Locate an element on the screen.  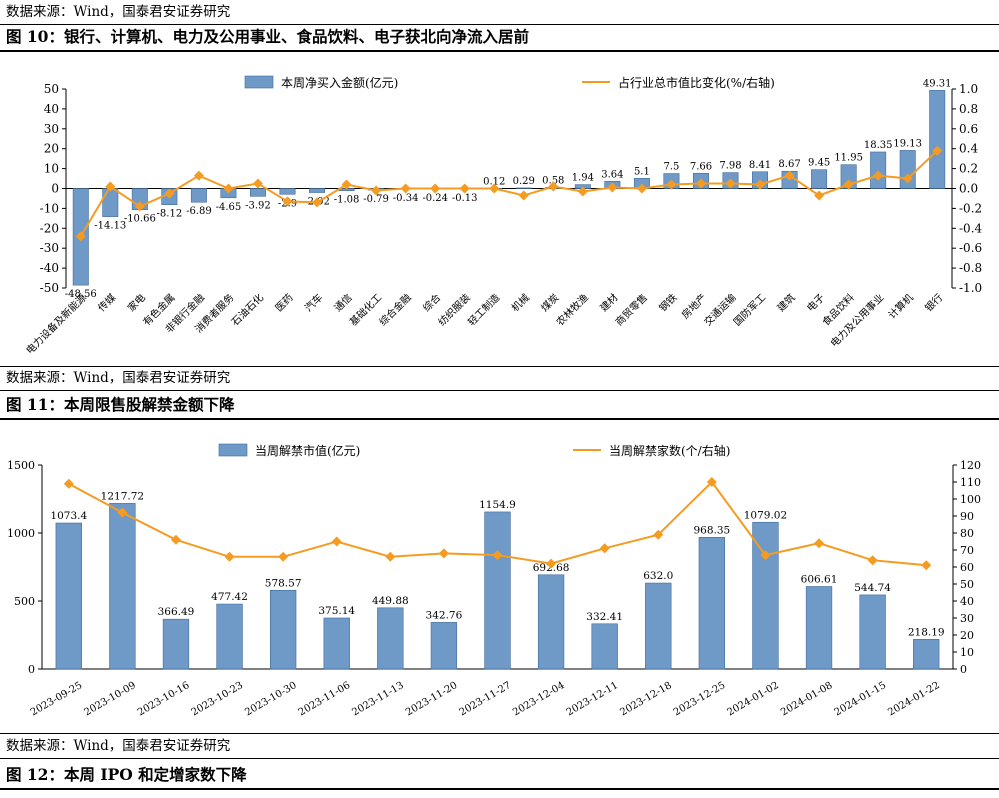
bar-data-label: -3.92 is located at coordinates (258, 205).